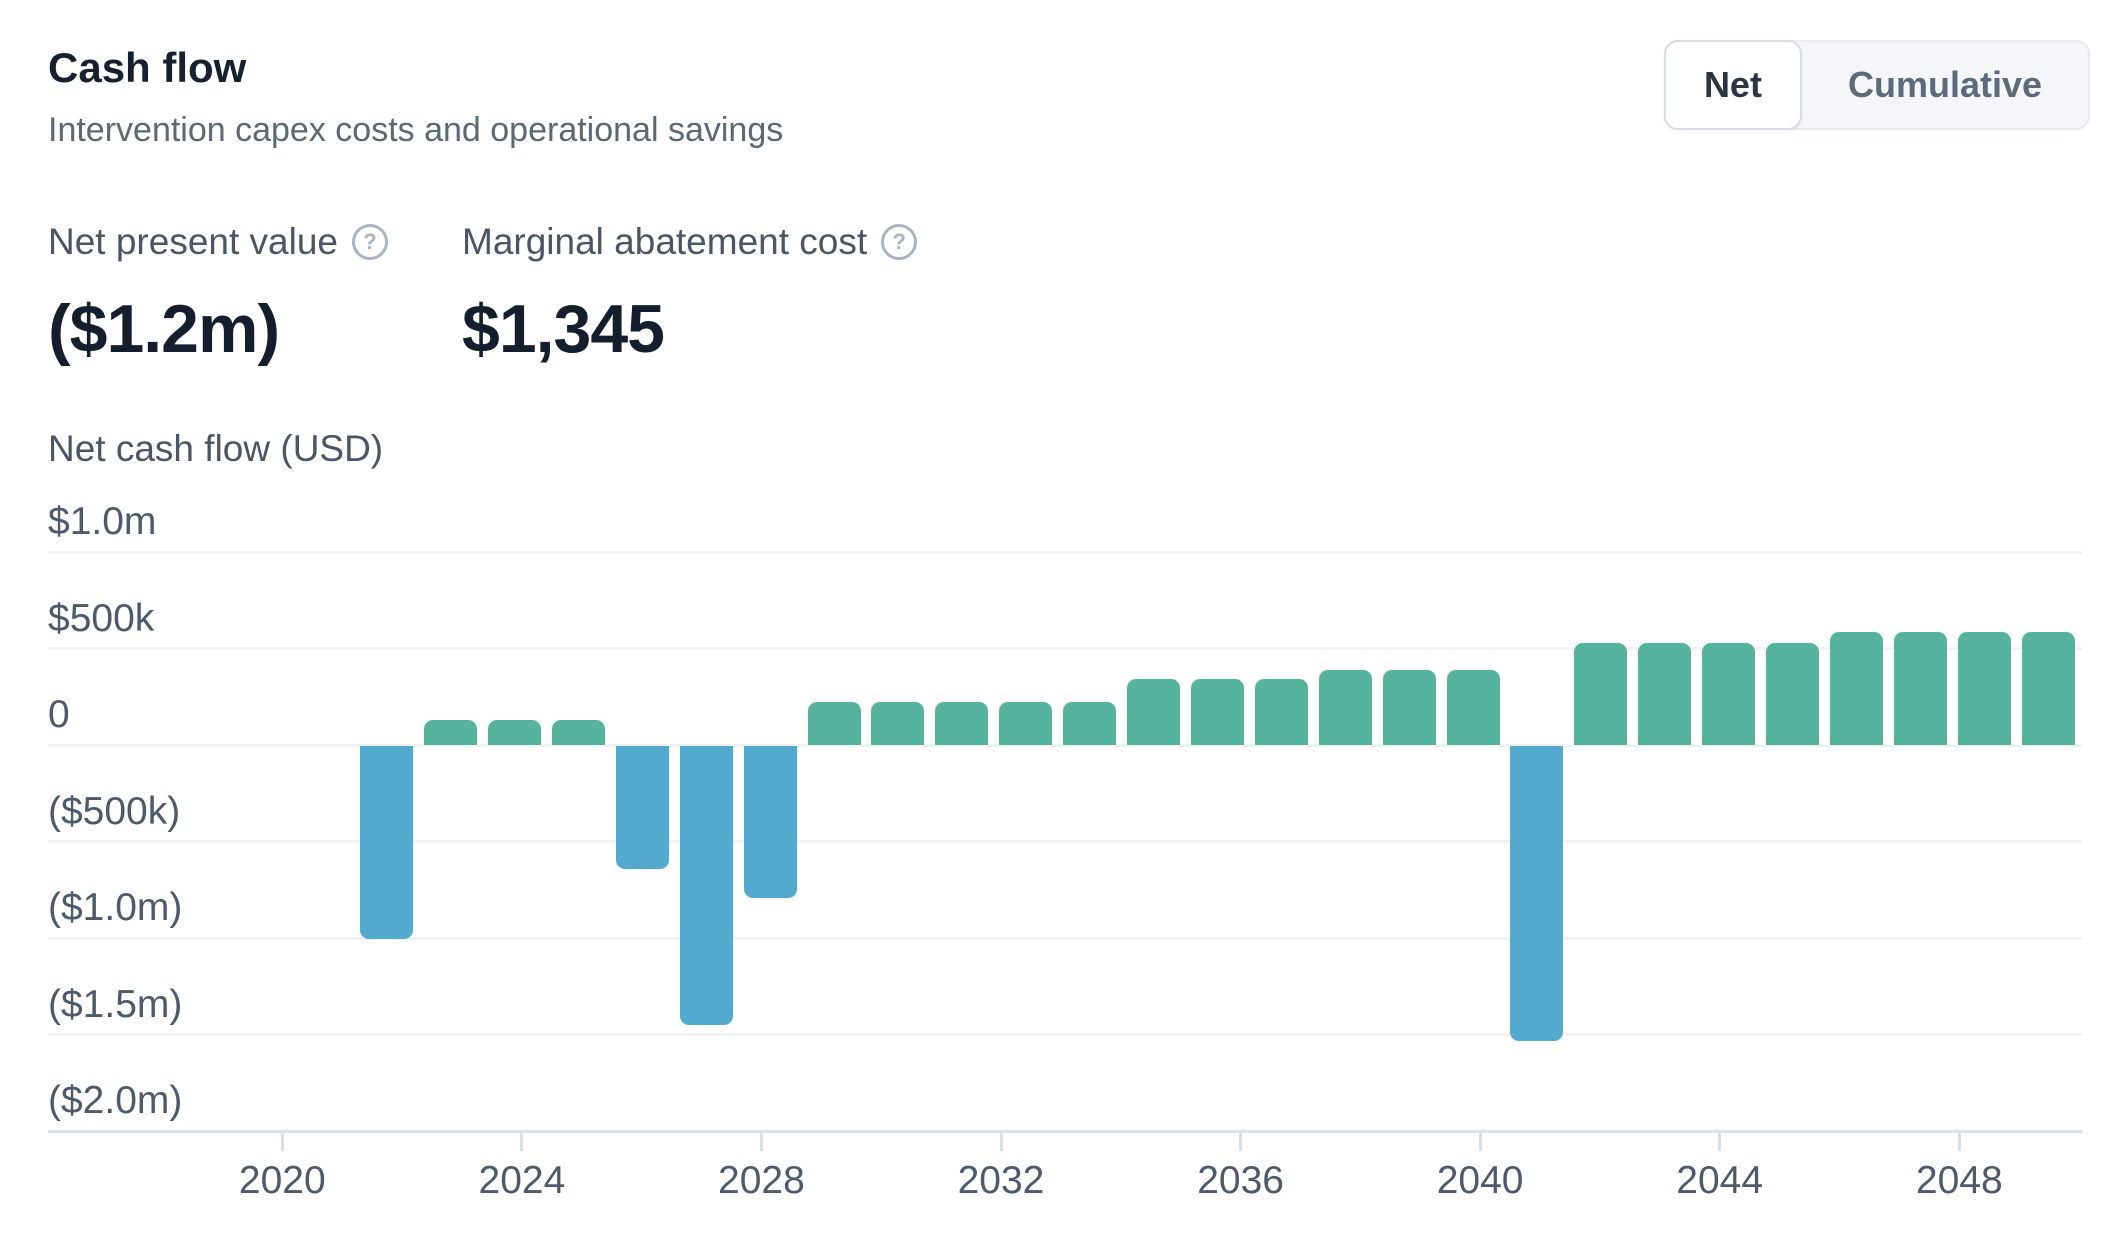 Image resolution: width=2120 pixels, height=1246 pixels. What do you see at coordinates (1920, 688) in the screenshot?
I see `bar-2046` at bounding box center [1920, 688].